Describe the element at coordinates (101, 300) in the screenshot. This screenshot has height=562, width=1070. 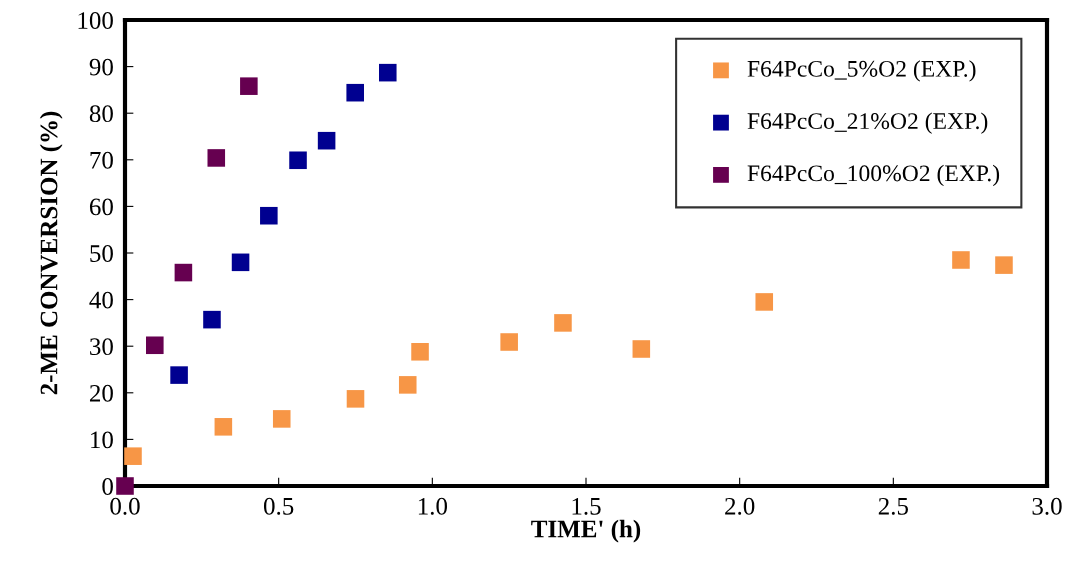
I see `y-tick-label: 40` at that location.